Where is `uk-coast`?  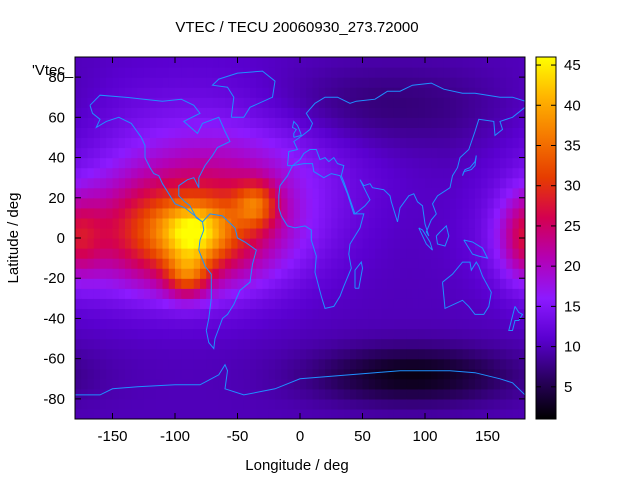 uk-coast is located at coordinates (296, 129).